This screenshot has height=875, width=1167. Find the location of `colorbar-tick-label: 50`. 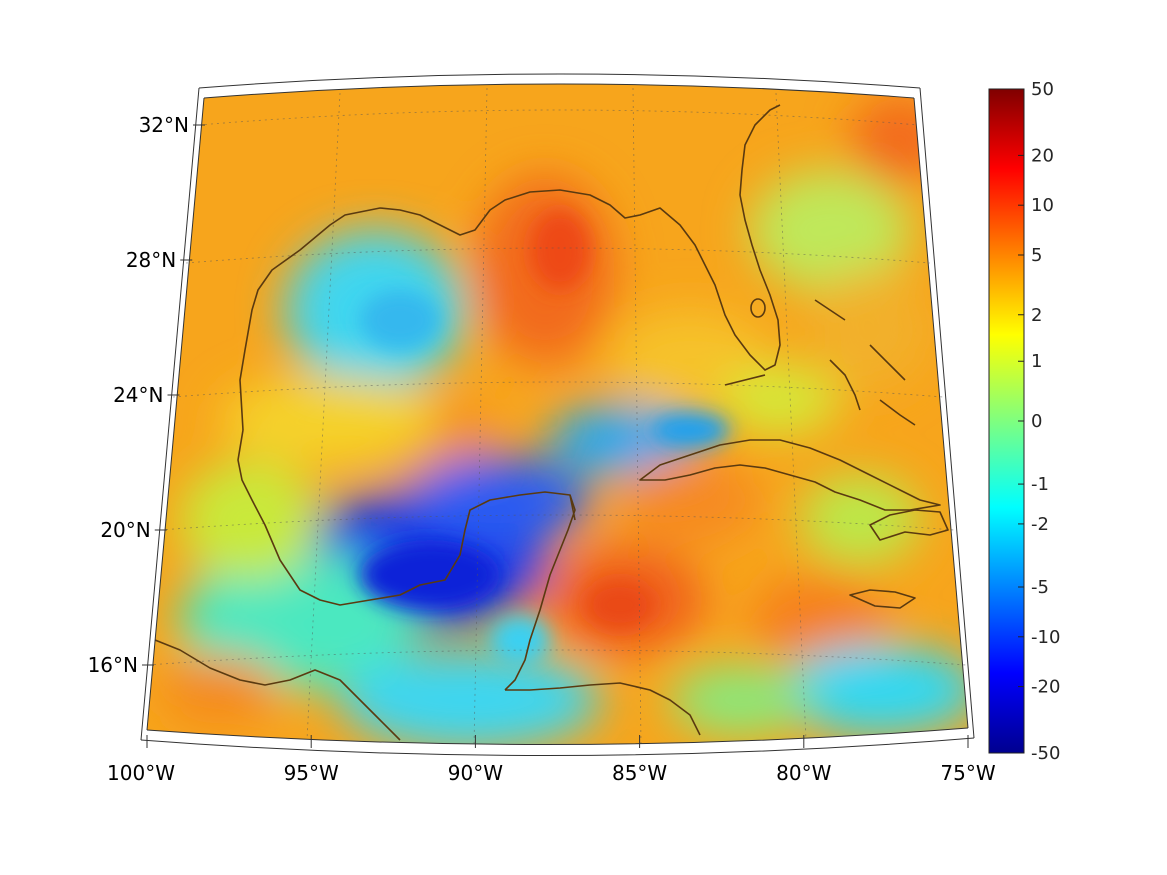

colorbar-tick-label: 50 is located at coordinates (1042, 89).